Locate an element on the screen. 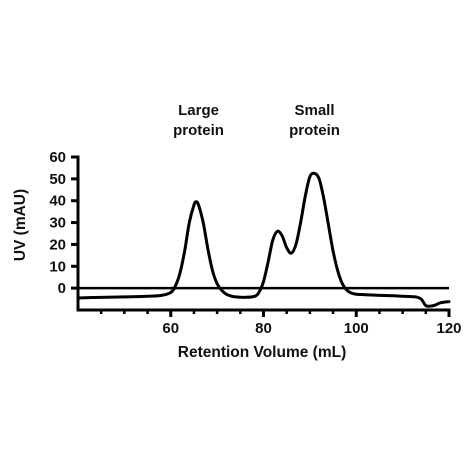 The width and height of the screenshot is (474, 473). x-tick-label: 120 is located at coordinates (448, 328).